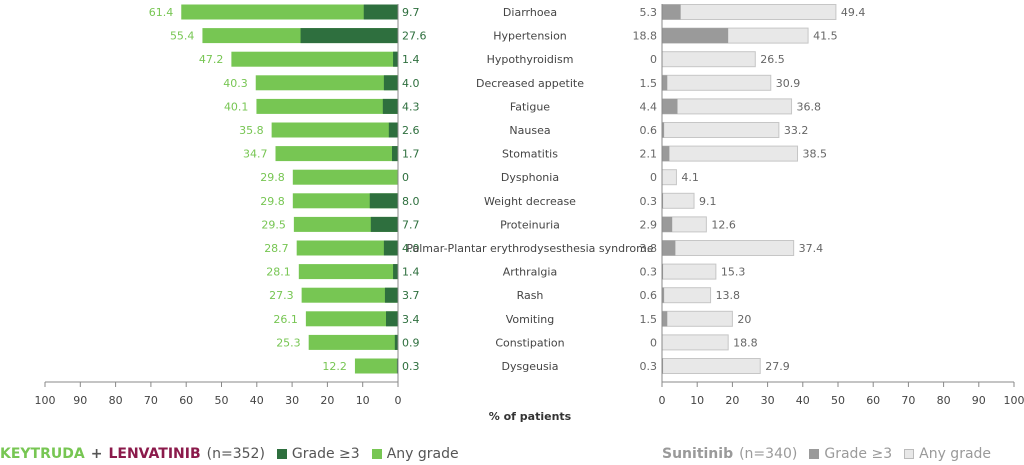 This screenshot has height=465, width=1024. What do you see at coordinates (653, 59) in the screenshot?
I see `right-grade3-value-label: 0` at bounding box center [653, 59].